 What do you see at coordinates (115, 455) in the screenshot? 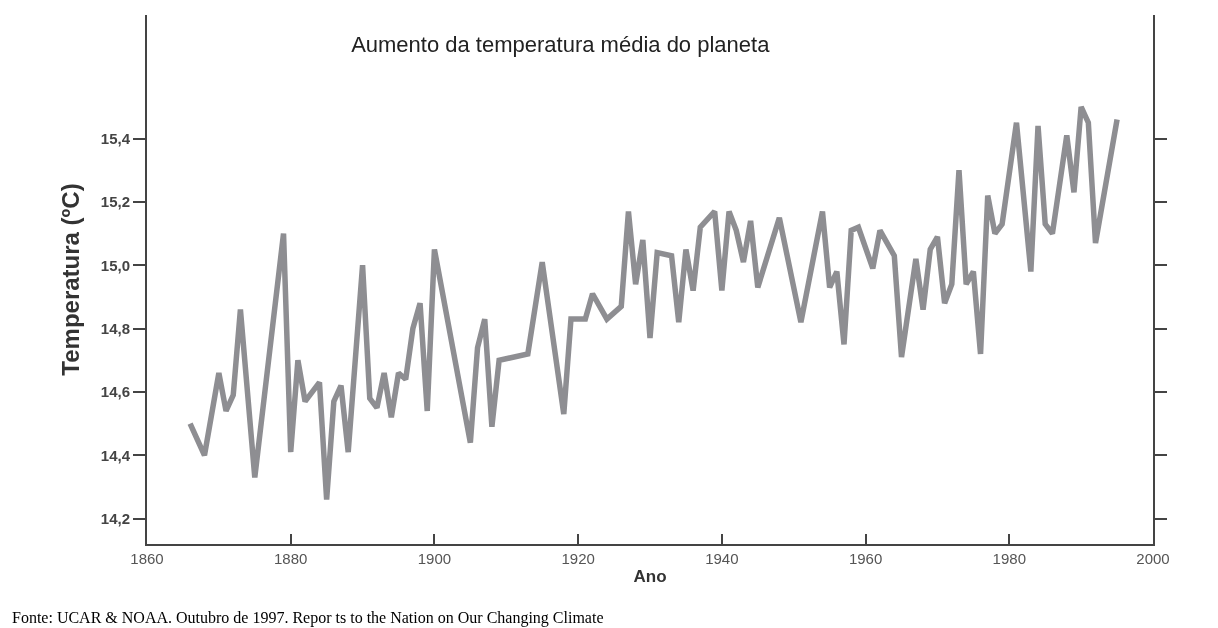
I see `y-tick-label: 14,4` at bounding box center [115, 455].